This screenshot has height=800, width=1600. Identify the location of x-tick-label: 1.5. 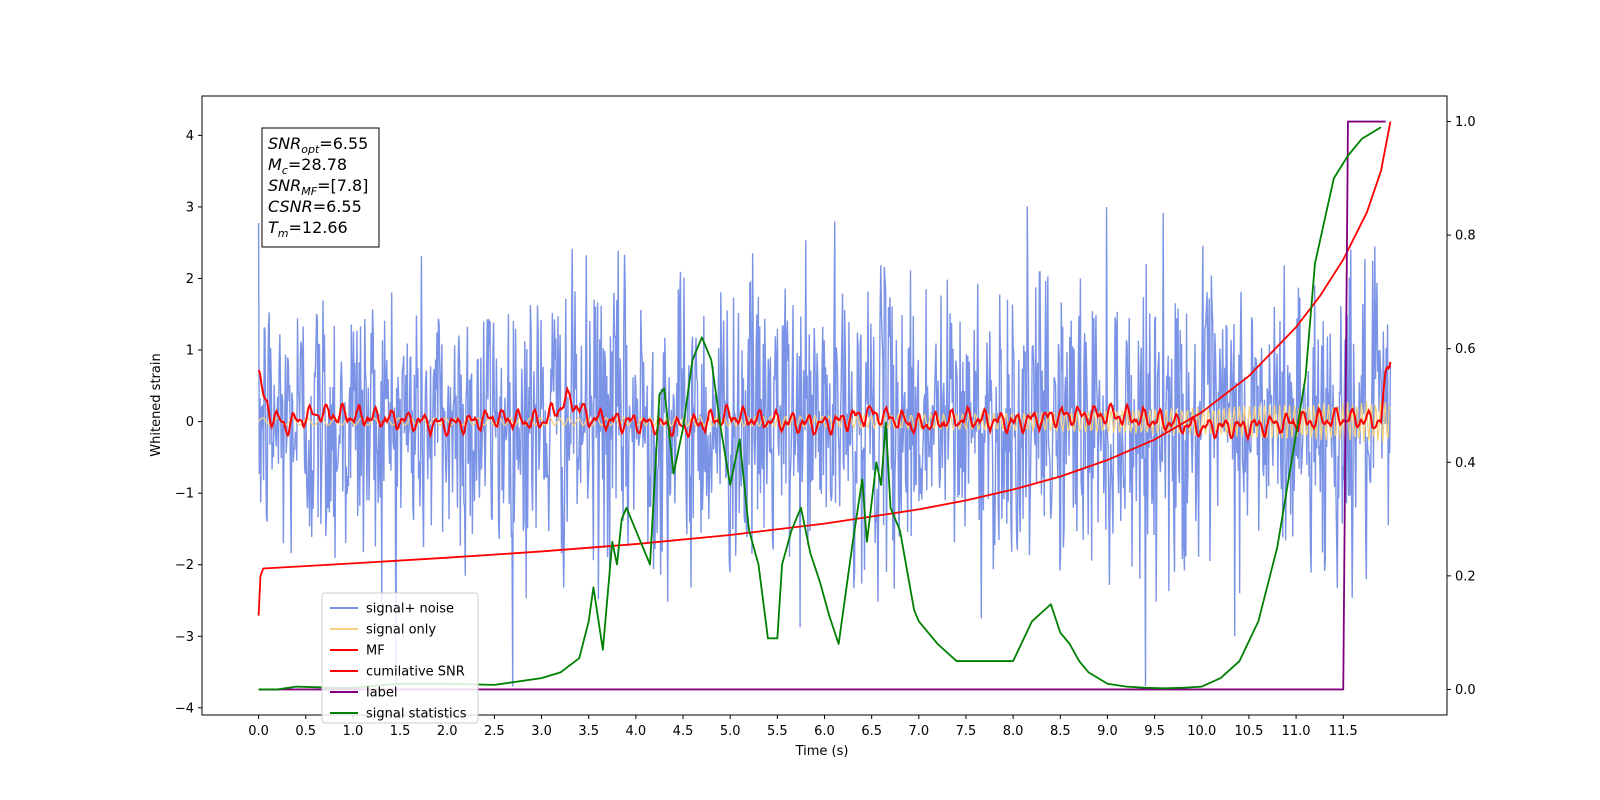
(400, 731).